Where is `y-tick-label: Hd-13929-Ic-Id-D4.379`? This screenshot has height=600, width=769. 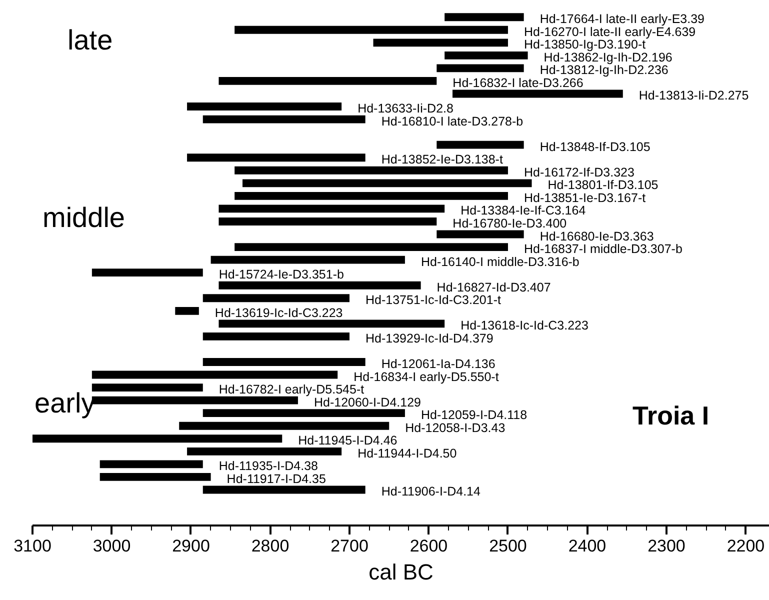
y-tick-label: Hd-13929-Ic-Id-D4.379 is located at coordinates (429, 338).